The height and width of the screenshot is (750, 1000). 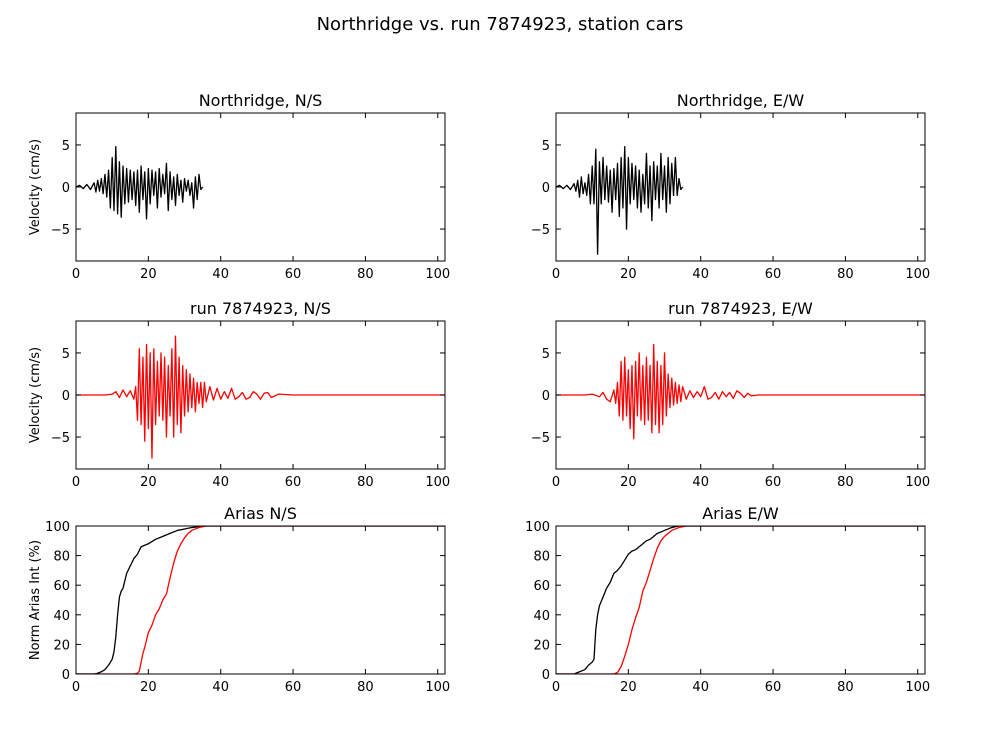 What do you see at coordinates (773, 687) in the screenshot?
I see `panel-6-xtick-label: 60` at bounding box center [773, 687].